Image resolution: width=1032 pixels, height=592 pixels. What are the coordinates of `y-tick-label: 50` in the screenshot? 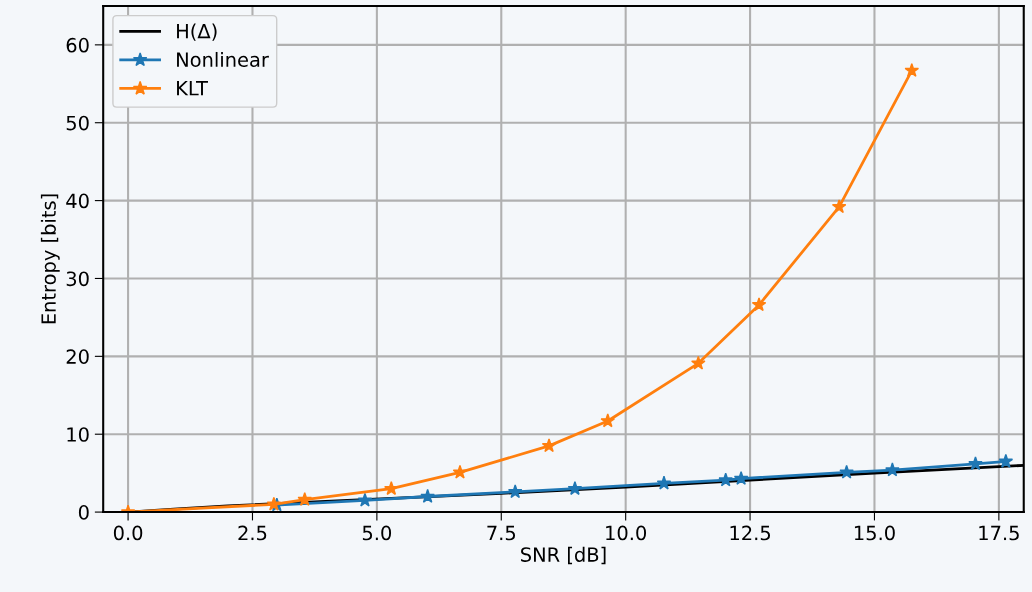 It's located at (77, 123).